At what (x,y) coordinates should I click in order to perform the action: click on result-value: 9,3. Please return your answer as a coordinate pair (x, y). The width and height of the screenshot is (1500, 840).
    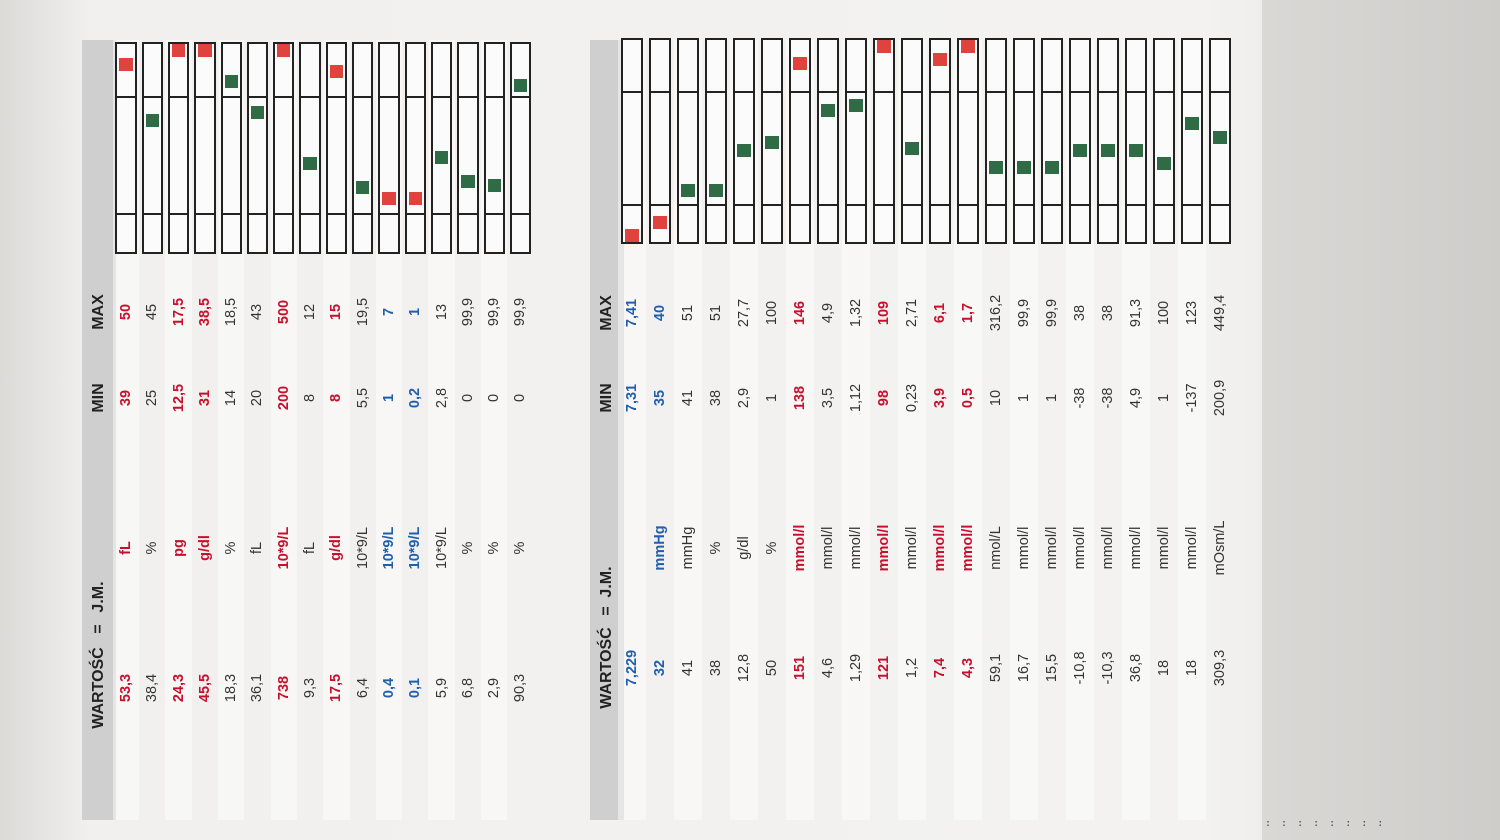
    Looking at the image, I should click on (310, 688).